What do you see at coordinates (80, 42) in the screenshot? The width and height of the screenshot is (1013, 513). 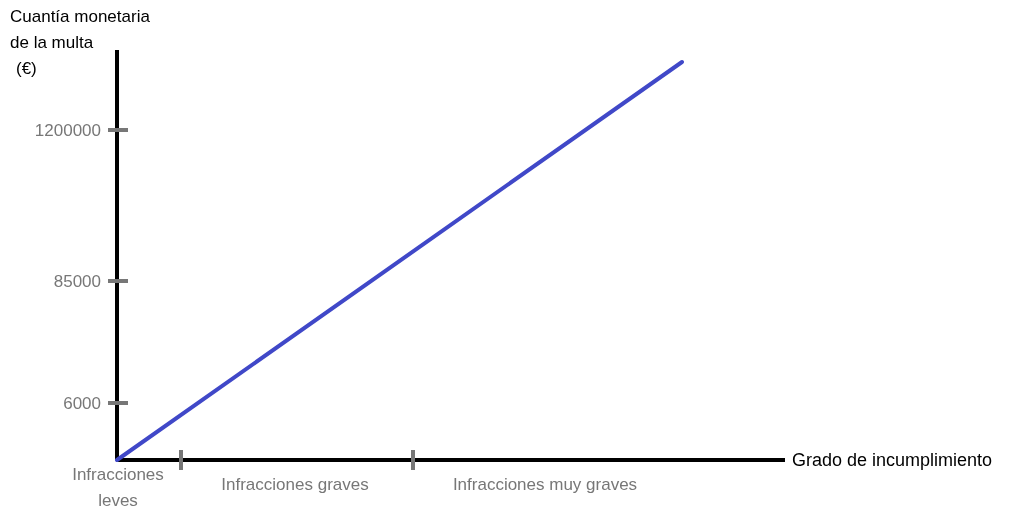 I see `y-axis-title: Cuantía monetaria de la multa (€)` at bounding box center [80, 42].